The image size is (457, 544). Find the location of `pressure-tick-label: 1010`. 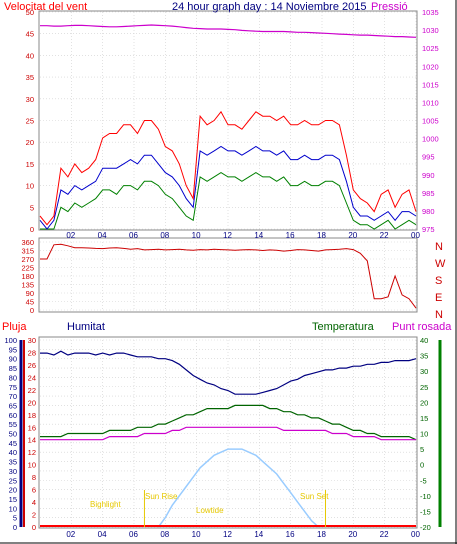

pressure-tick-label: 1010 is located at coordinates (430, 102).